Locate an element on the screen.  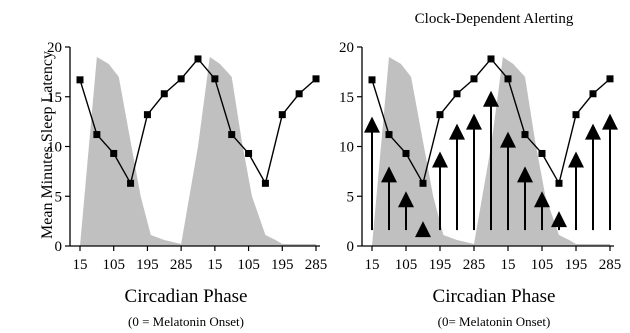
right-ytick-label: 0 is located at coordinates (351, 247).